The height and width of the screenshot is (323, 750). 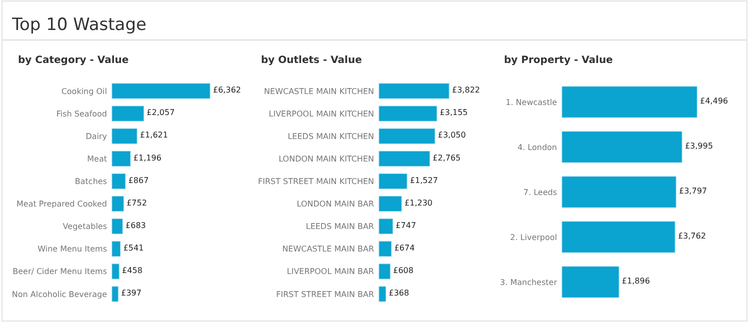 I want to click on data-label: £3,762, so click(x=692, y=236).